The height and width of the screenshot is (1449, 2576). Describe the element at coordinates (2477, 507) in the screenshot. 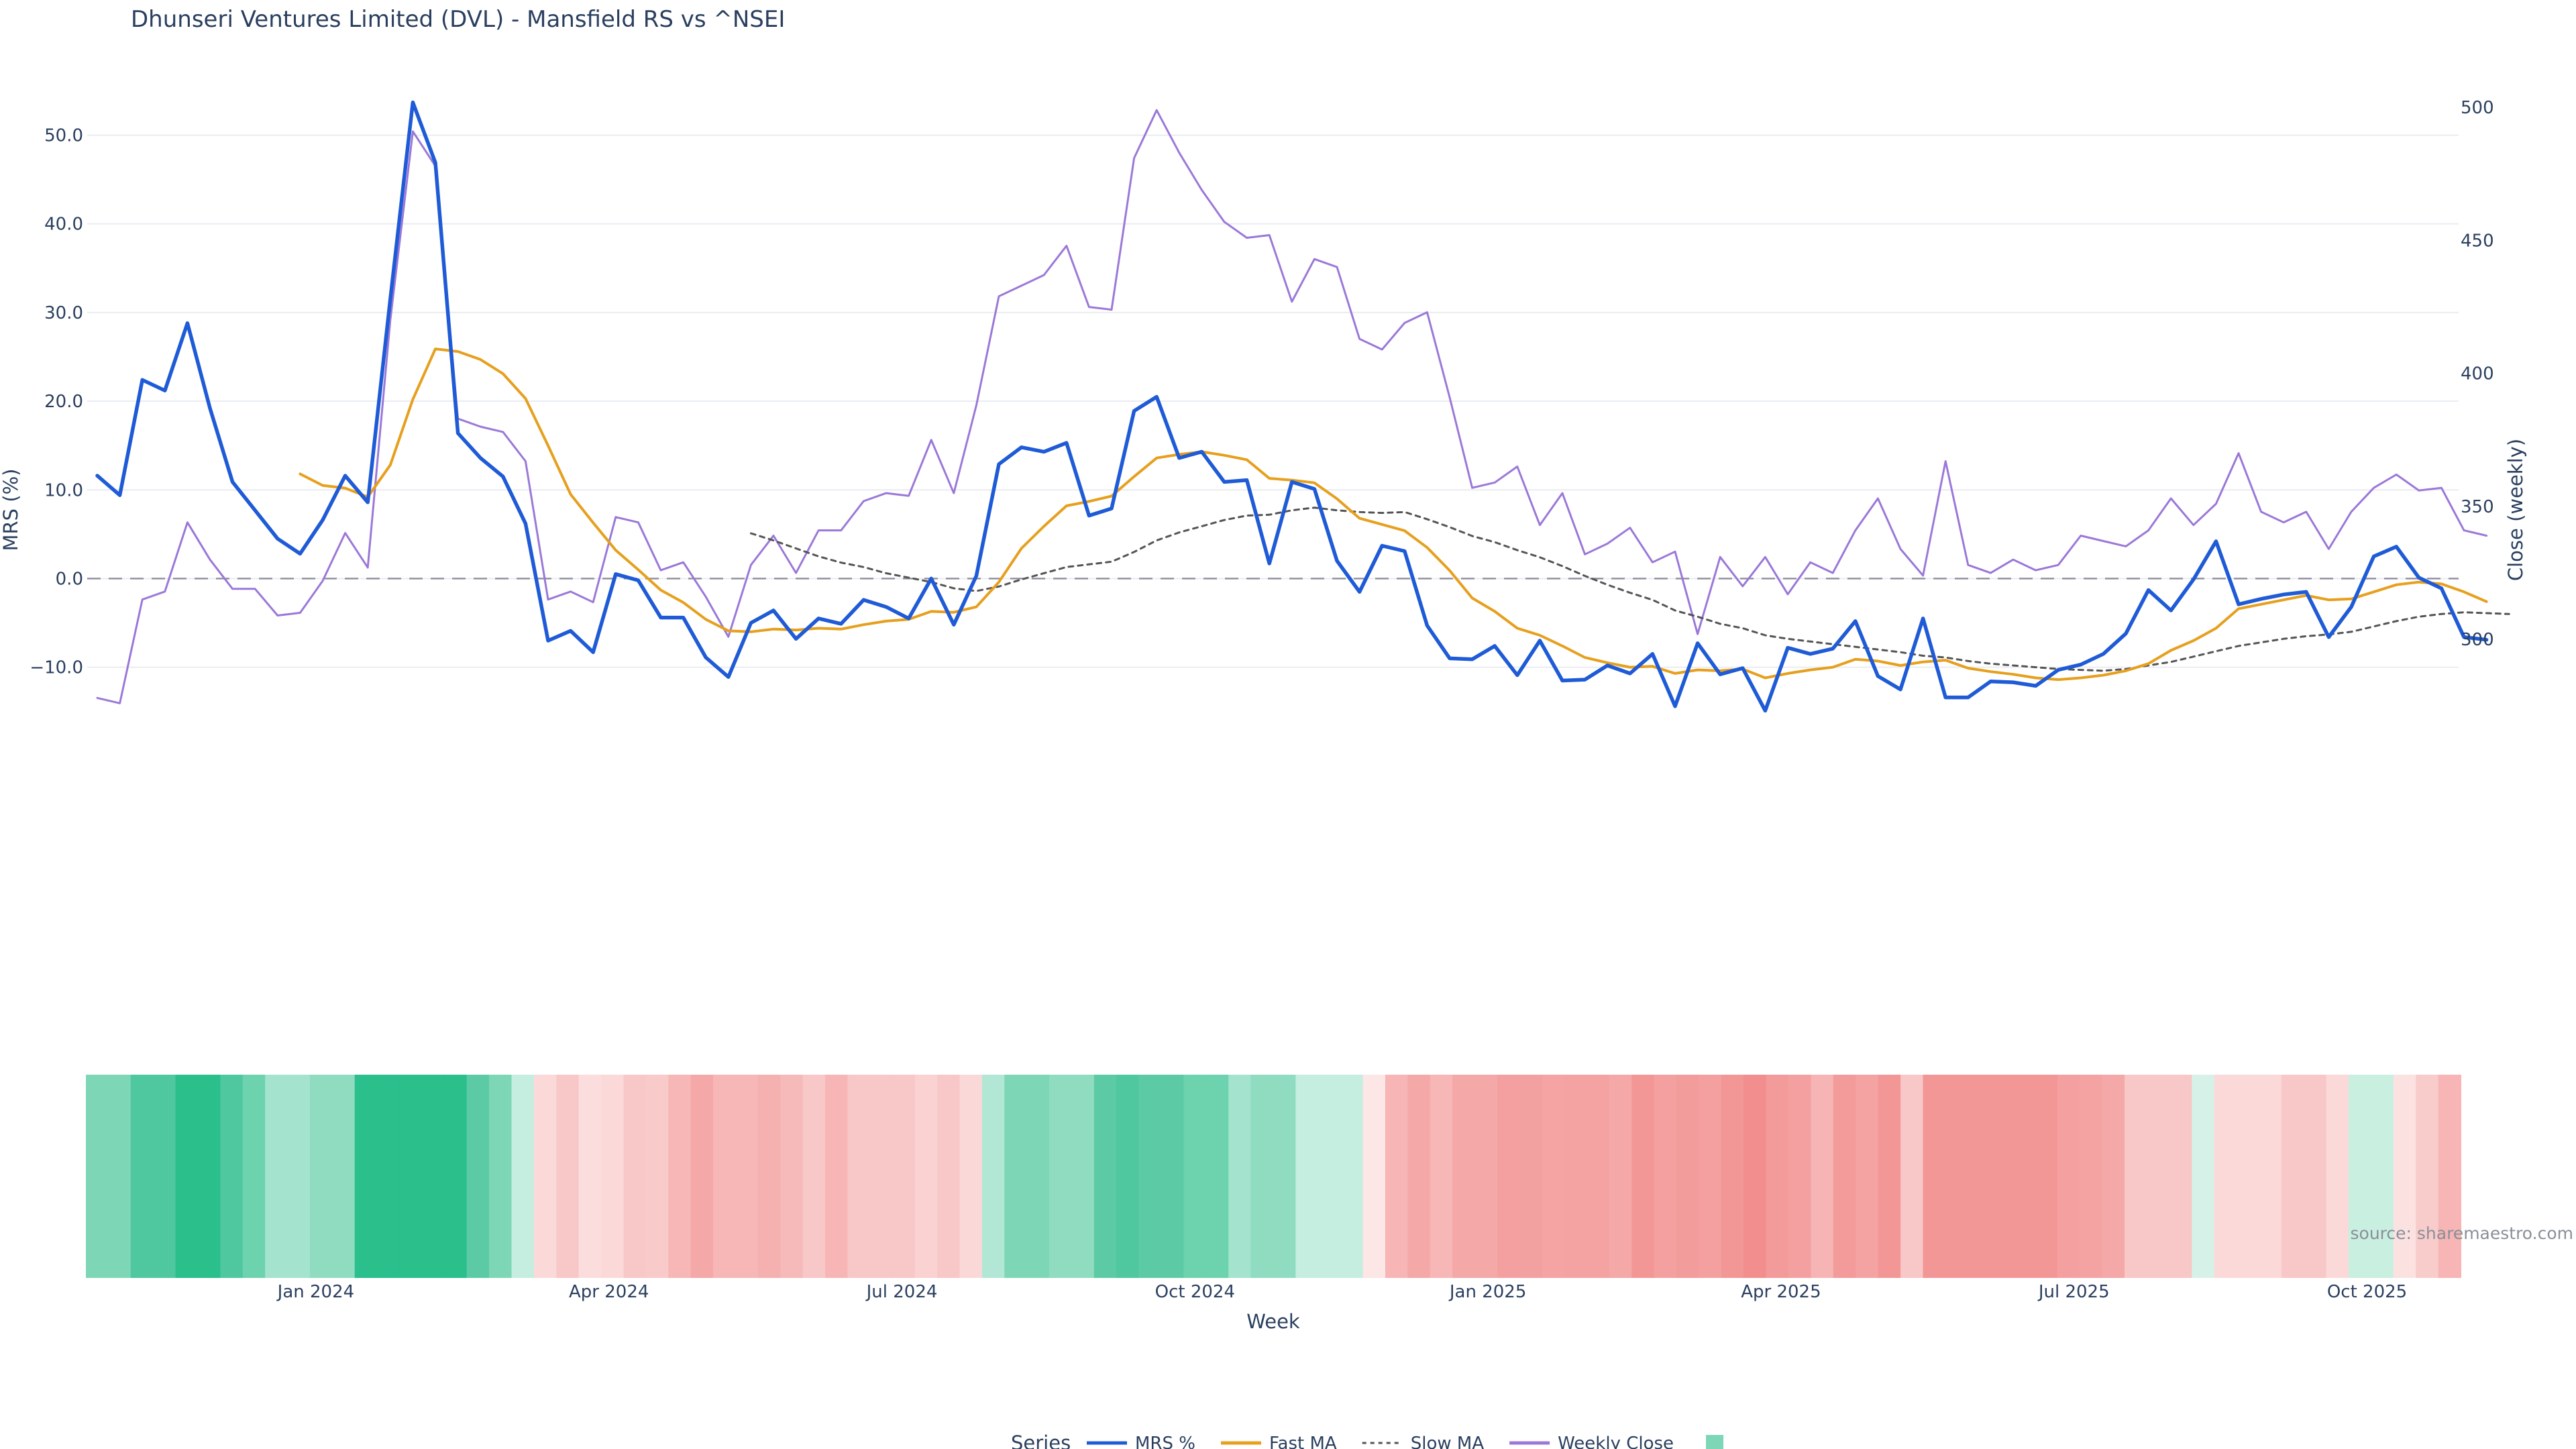

I see `y-right-tick-label: 350` at that location.